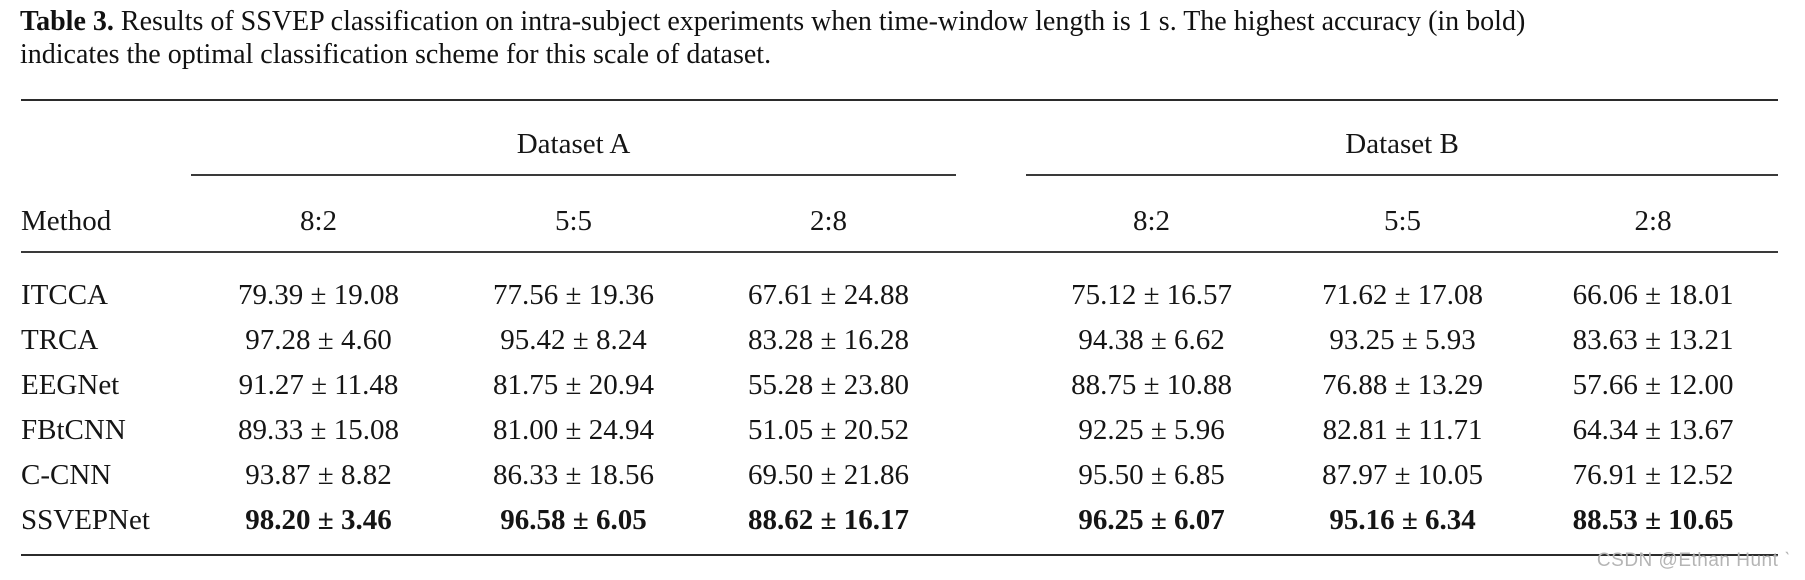  What do you see at coordinates (1151, 519) in the screenshot?
I see `value-cell: 96.25 ± 6.07` at bounding box center [1151, 519].